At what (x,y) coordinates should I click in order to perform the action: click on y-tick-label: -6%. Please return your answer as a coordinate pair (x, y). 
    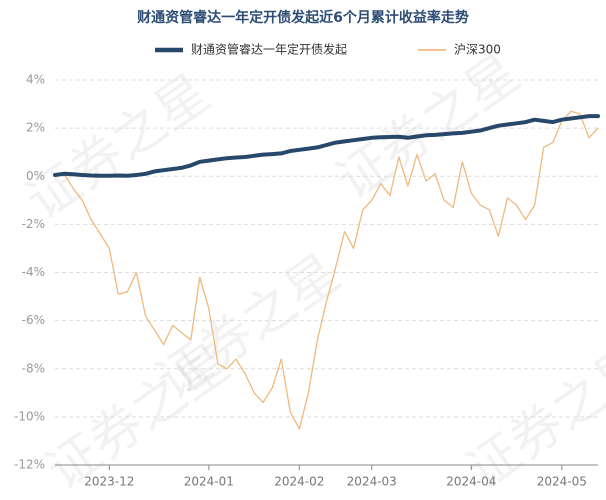
    Looking at the image, I should click on (33, 320).